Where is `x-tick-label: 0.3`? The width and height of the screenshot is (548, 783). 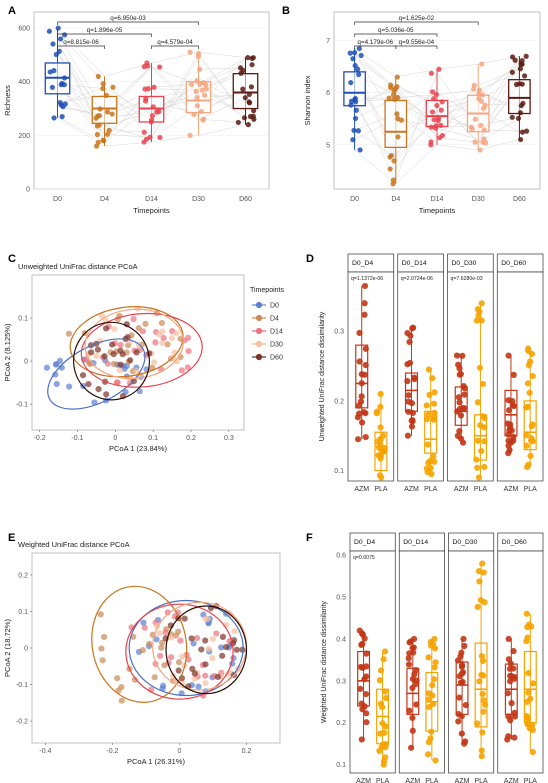 x-tick-label: 0.3 is located at coordinates (229, 438).